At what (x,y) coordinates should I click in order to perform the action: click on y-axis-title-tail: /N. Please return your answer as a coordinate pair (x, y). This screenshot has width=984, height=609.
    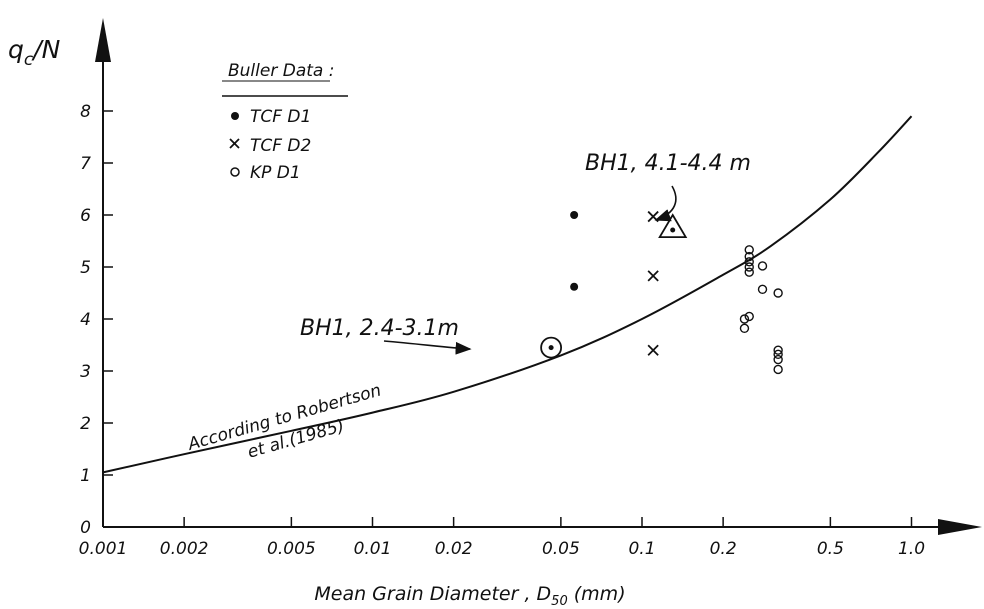
    Looking at the image, I should click on (45, 49).